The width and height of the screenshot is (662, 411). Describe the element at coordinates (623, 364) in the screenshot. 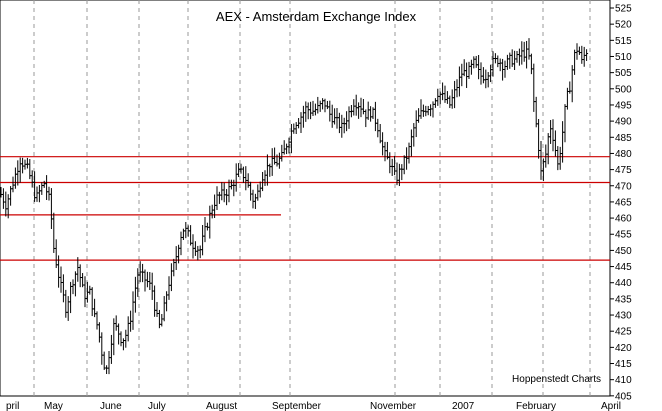

I see `y-tick-label: 415` at that location.